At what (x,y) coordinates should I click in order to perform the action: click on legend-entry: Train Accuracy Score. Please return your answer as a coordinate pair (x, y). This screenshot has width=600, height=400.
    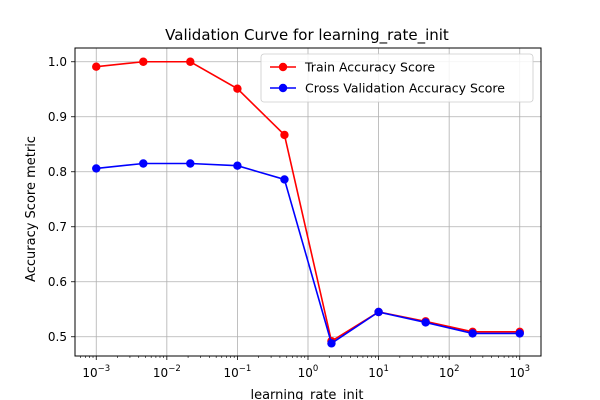
    Looking at the image, I should click on (369, 67).